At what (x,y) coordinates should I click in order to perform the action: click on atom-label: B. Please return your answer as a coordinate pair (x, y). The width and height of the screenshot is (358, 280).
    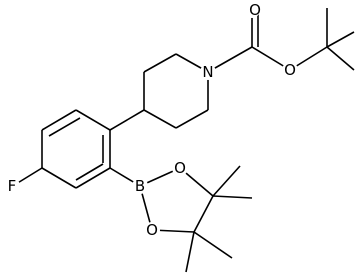
    Looking at the image, I should click on (140, 186).